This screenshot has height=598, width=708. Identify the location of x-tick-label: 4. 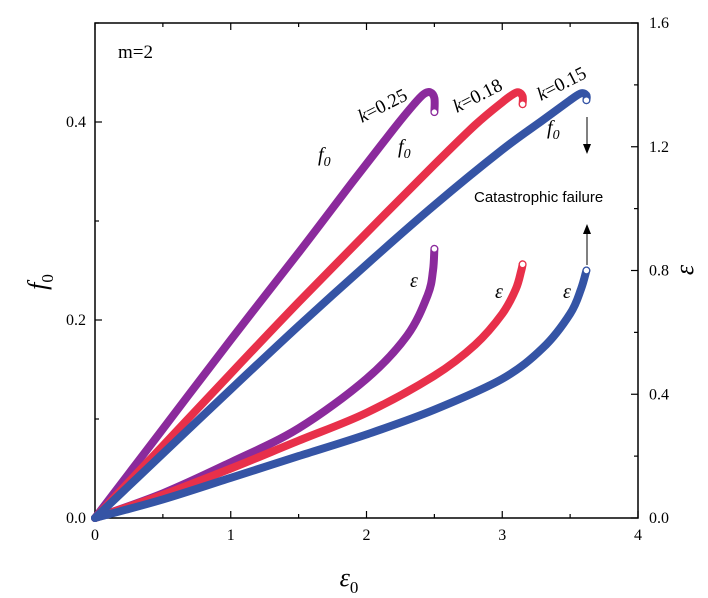
(638, 535).